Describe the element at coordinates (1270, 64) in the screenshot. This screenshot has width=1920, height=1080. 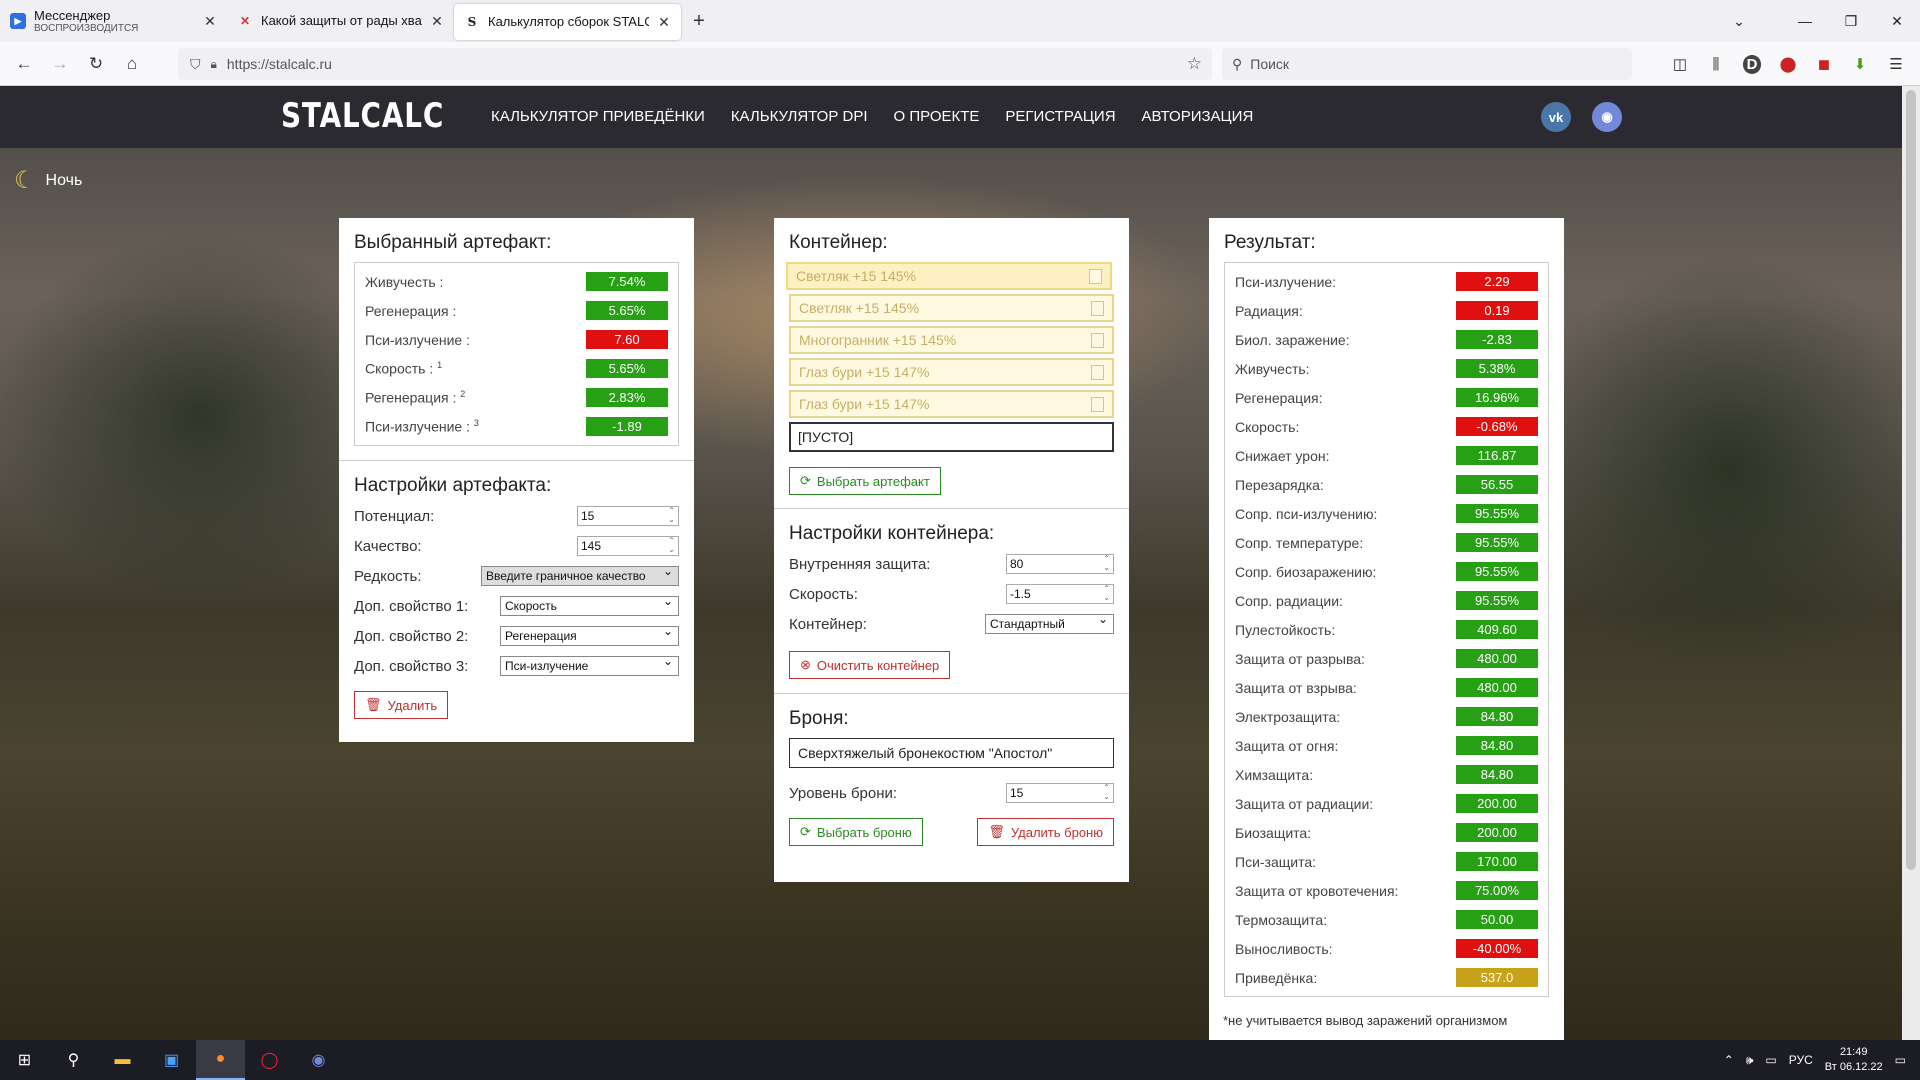
I see `search-placeholder: Поиск` at that location.